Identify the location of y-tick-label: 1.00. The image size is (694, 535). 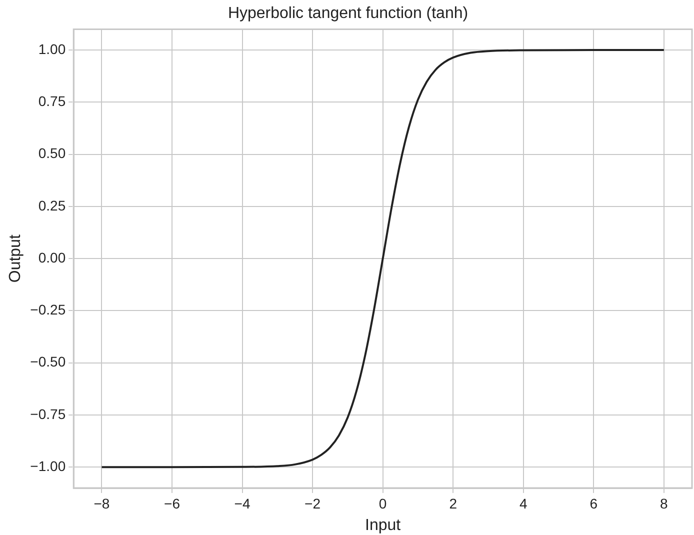
(52, 48).